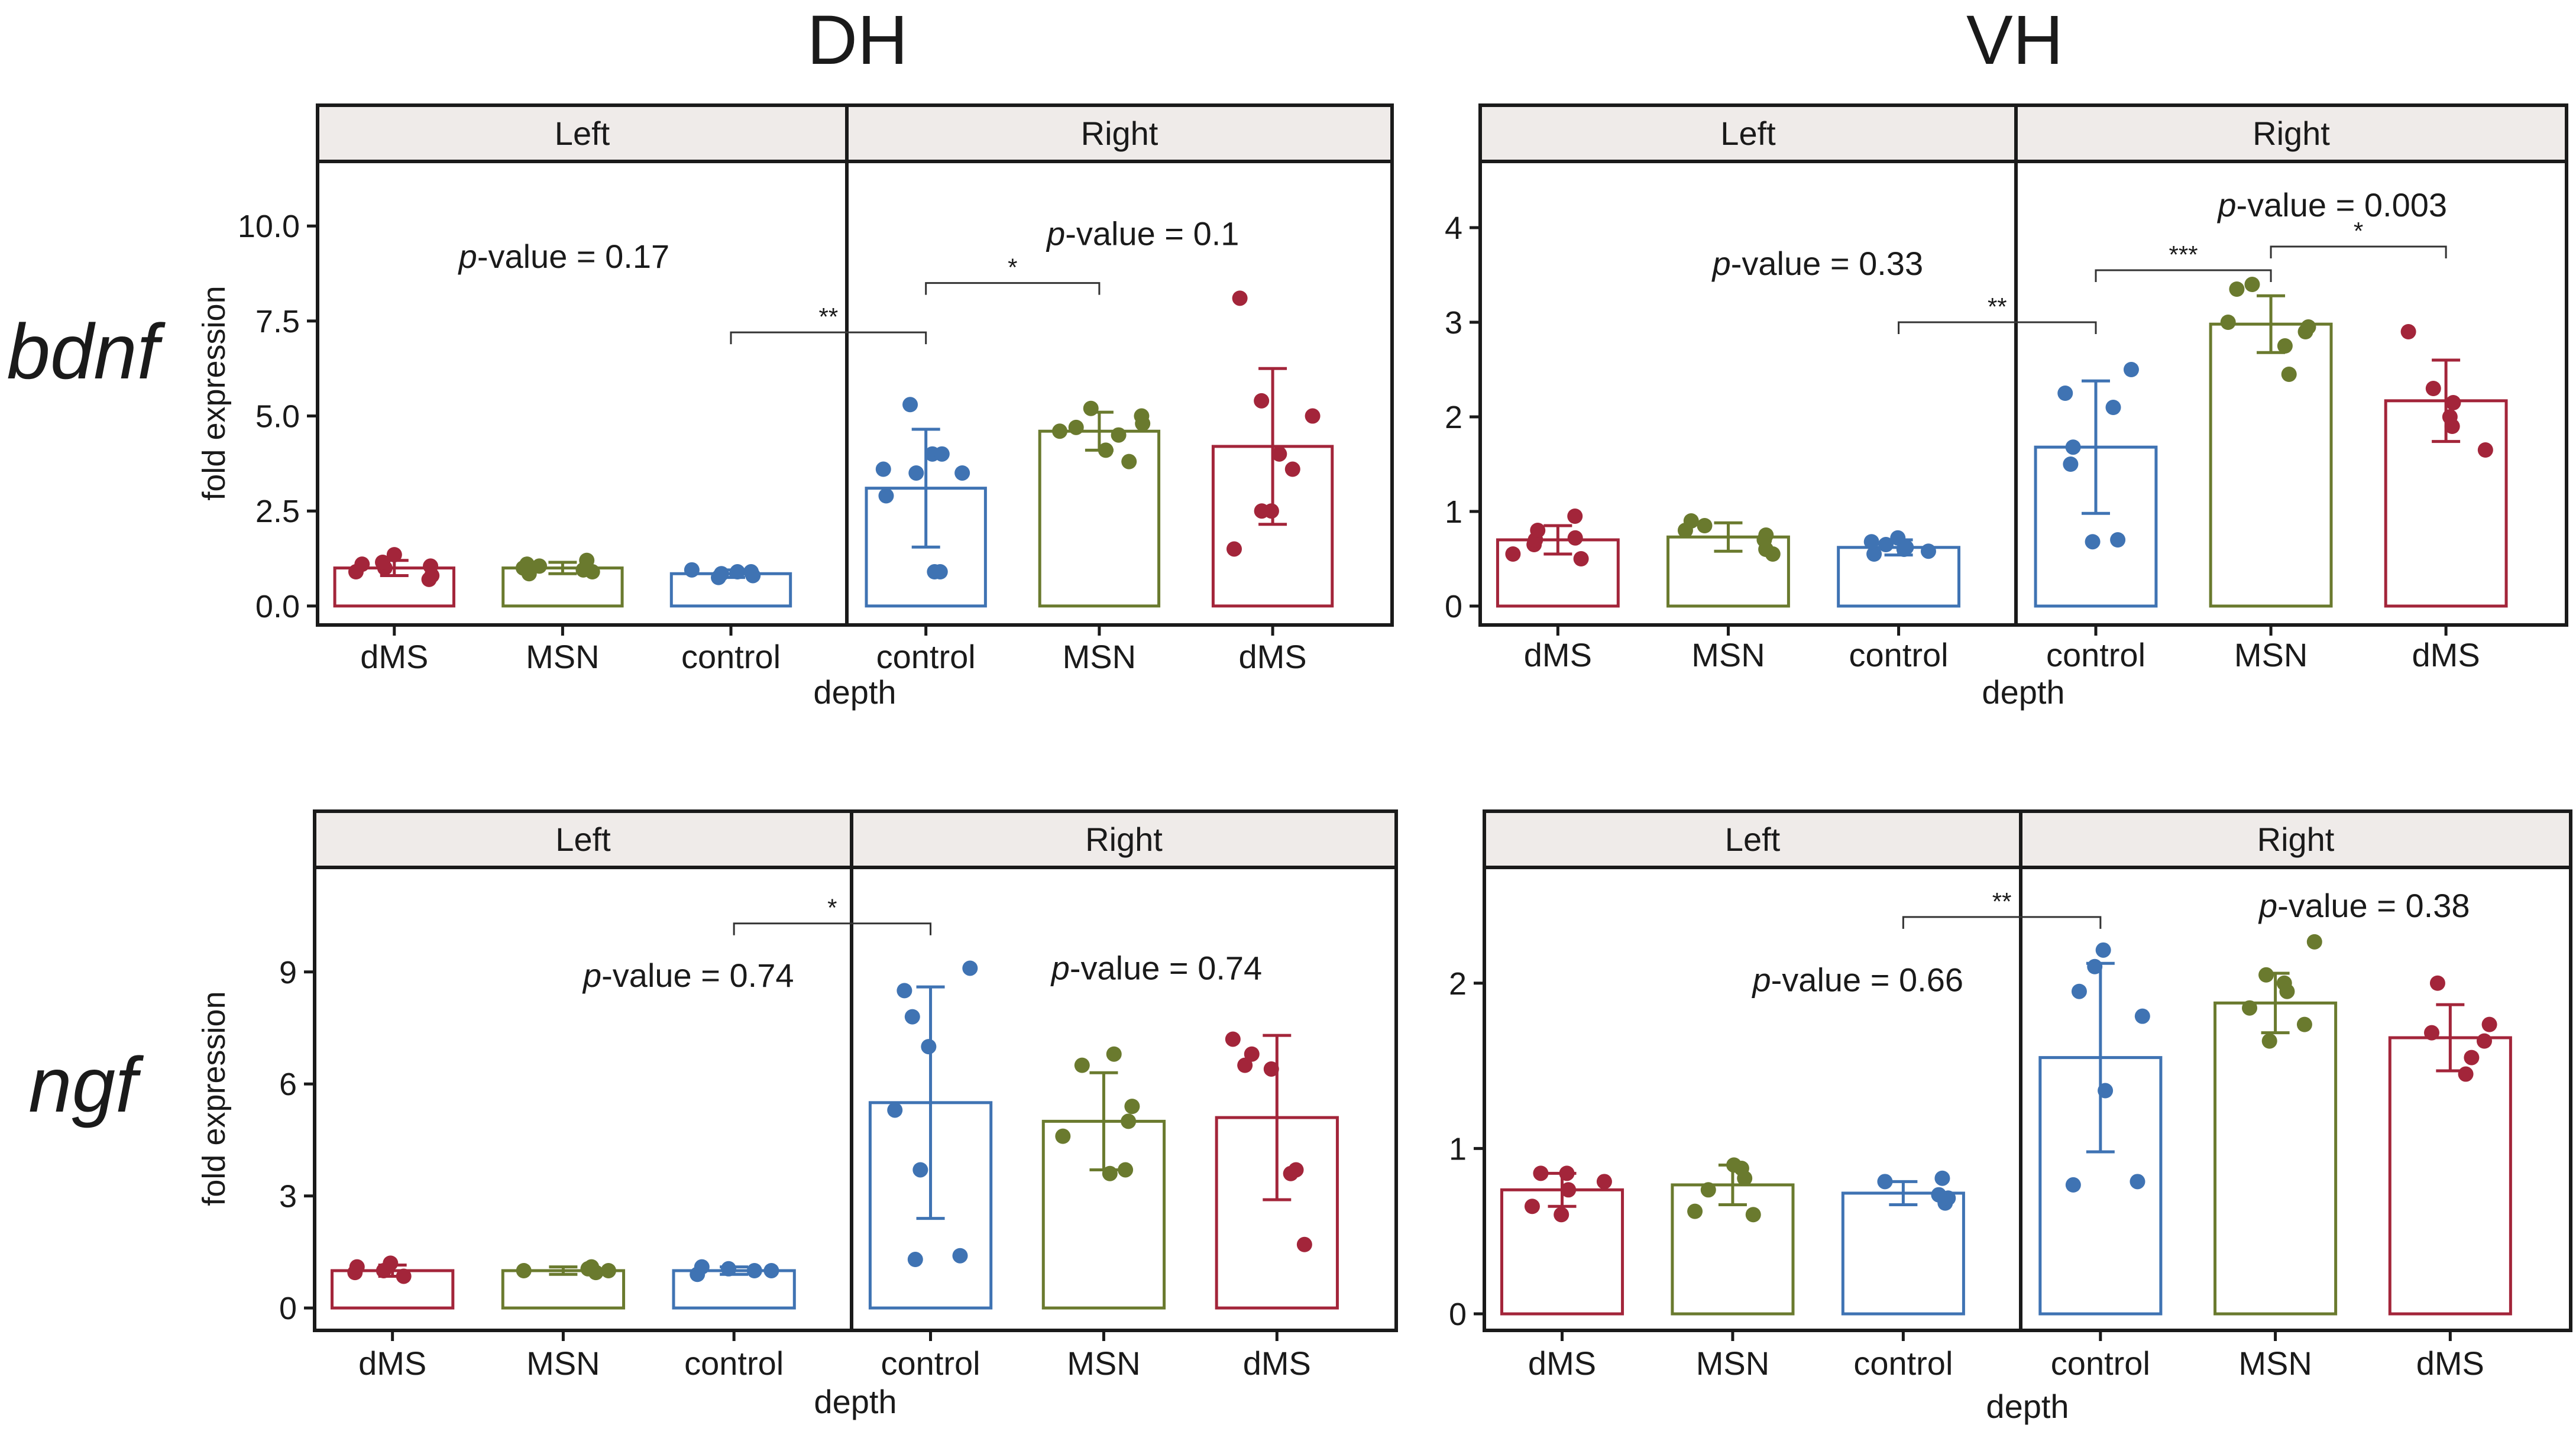 The width and height of the screenshot is (2576, 1438). What do you see at coordinates (87, 351) in the screenshot?
I see `row-label-bdnf: bdnf` at bounding box center [87, 351].